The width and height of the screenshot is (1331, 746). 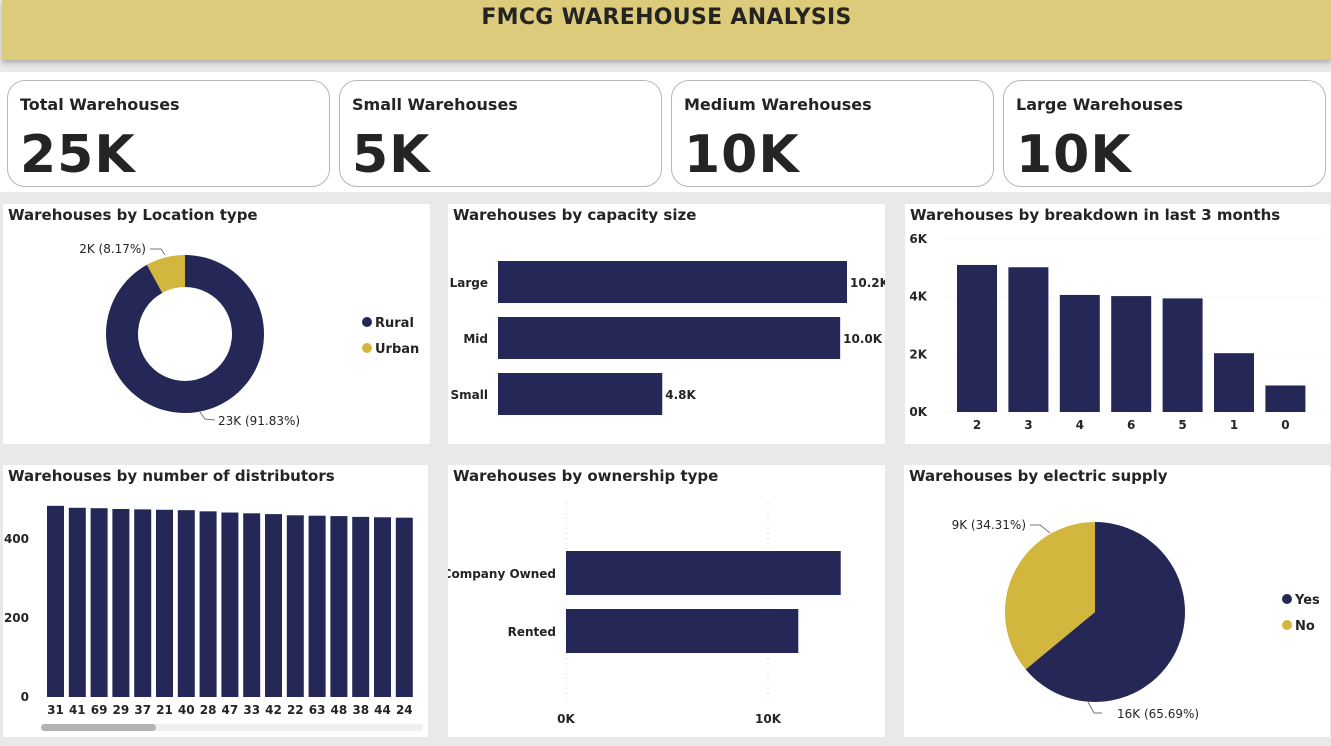 What do you see at coordinates (397, 349) in the screenshot?
I see `legend-label-urban: Urban` at bounding box center [397, 349].